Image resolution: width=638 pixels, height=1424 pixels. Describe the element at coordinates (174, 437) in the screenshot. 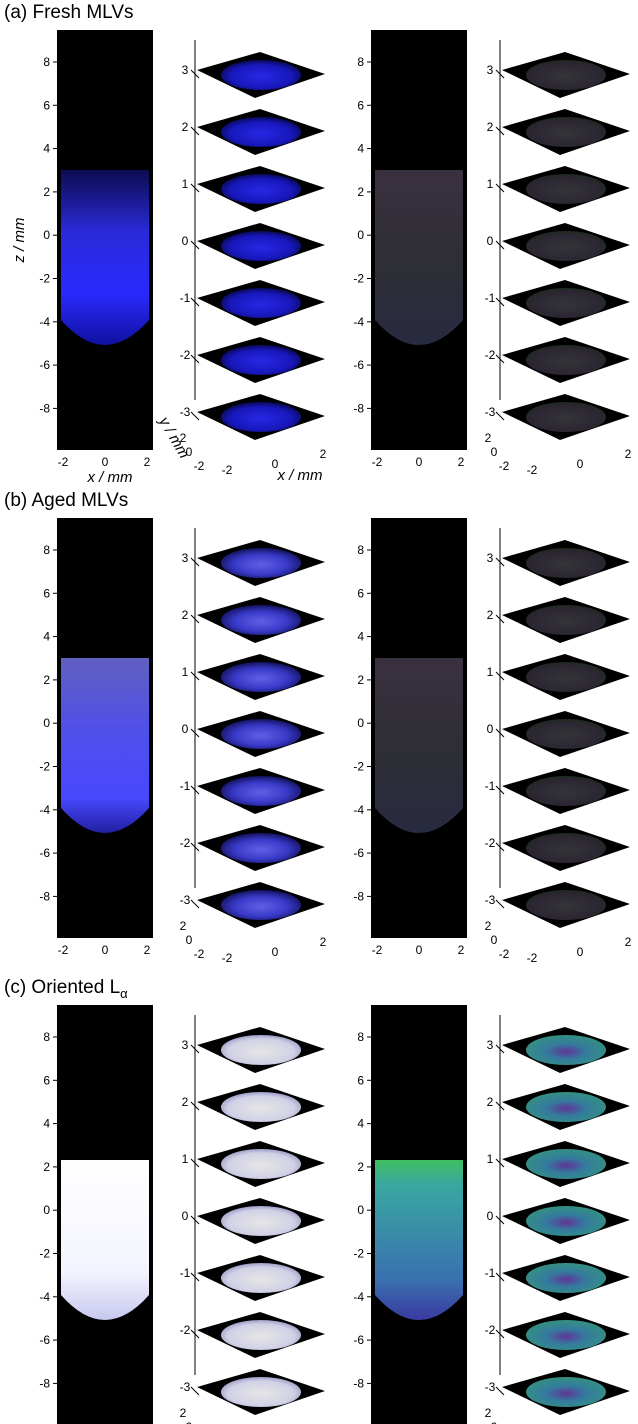

I see `y-axis-label: y / mm` at that location.